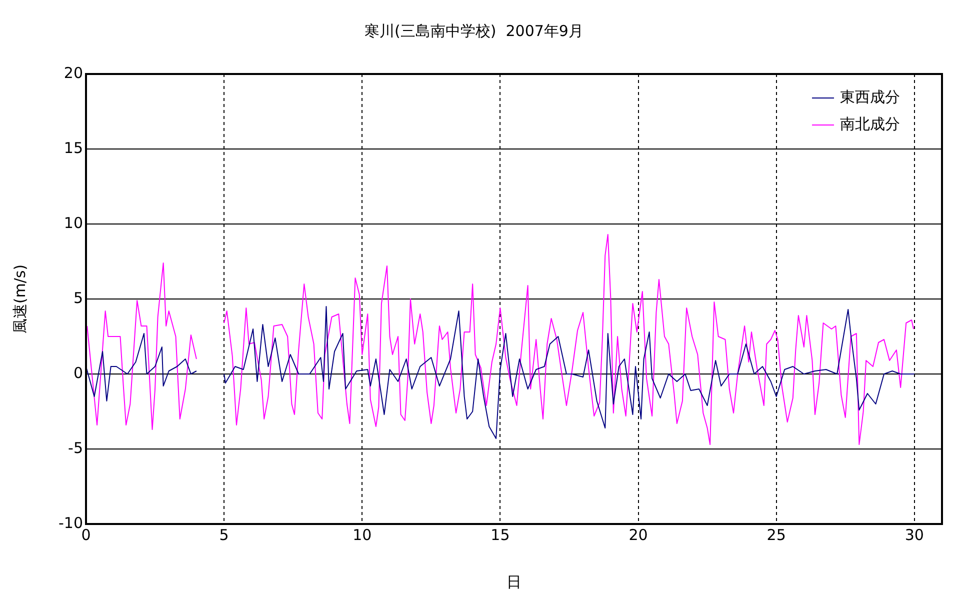 This screenshot has height=604, width=970. Describe the element at coordinates (514, 581) in the screenshot. I see `x-axis-title: 日` at that location.